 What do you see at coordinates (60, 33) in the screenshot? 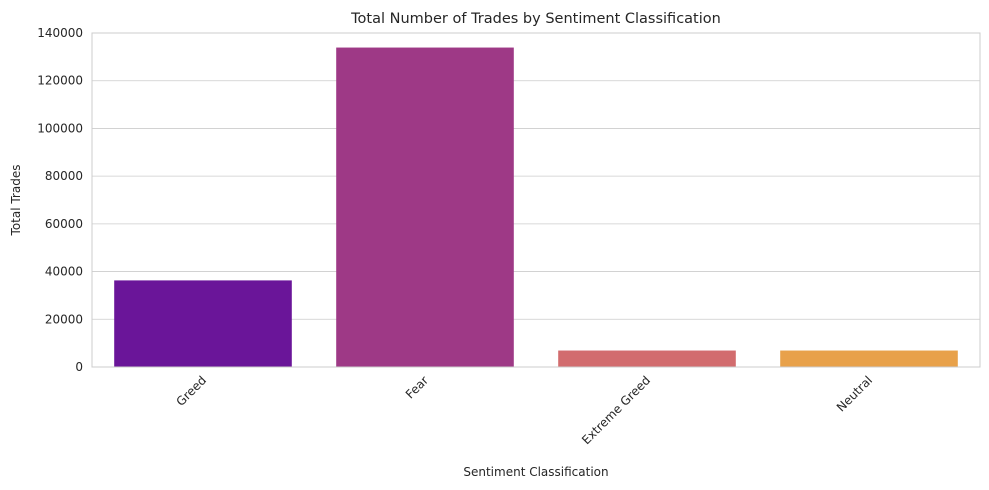
I see `y-tick-label: 140000` at bounding box center [60, 33].